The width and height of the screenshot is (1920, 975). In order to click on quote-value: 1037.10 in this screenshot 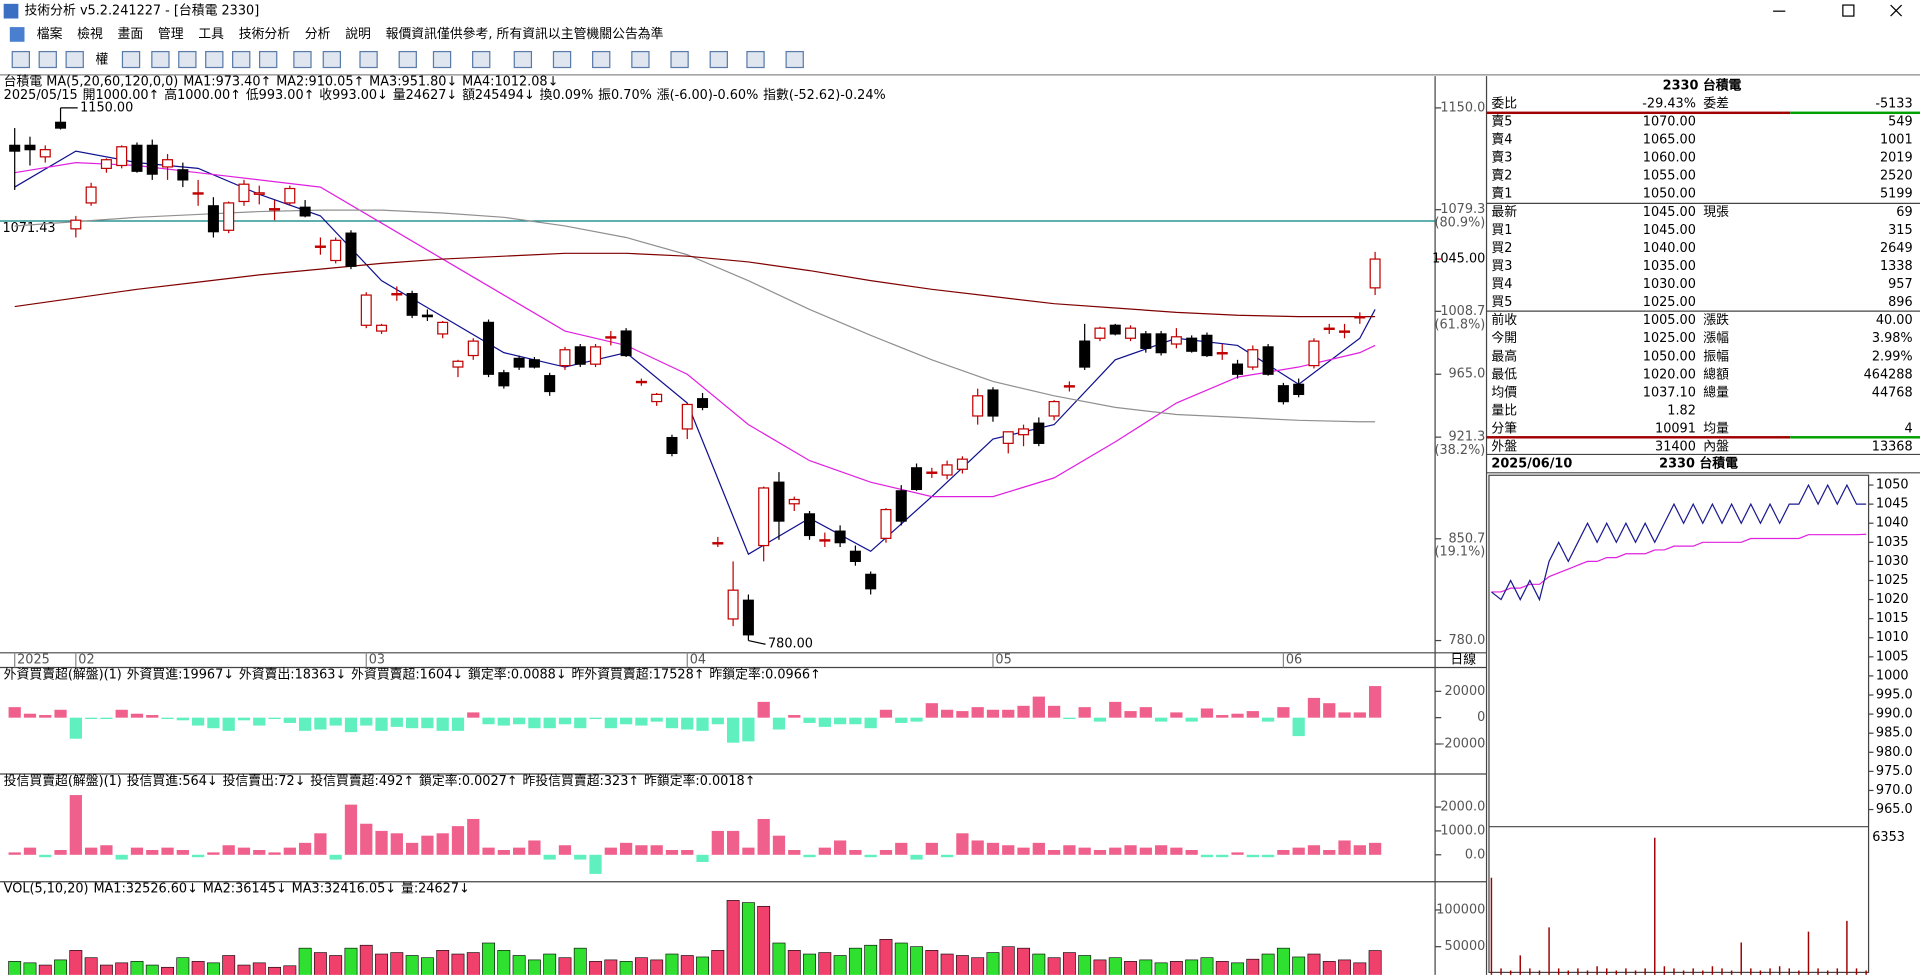, I will do `click(1669, 392)`.